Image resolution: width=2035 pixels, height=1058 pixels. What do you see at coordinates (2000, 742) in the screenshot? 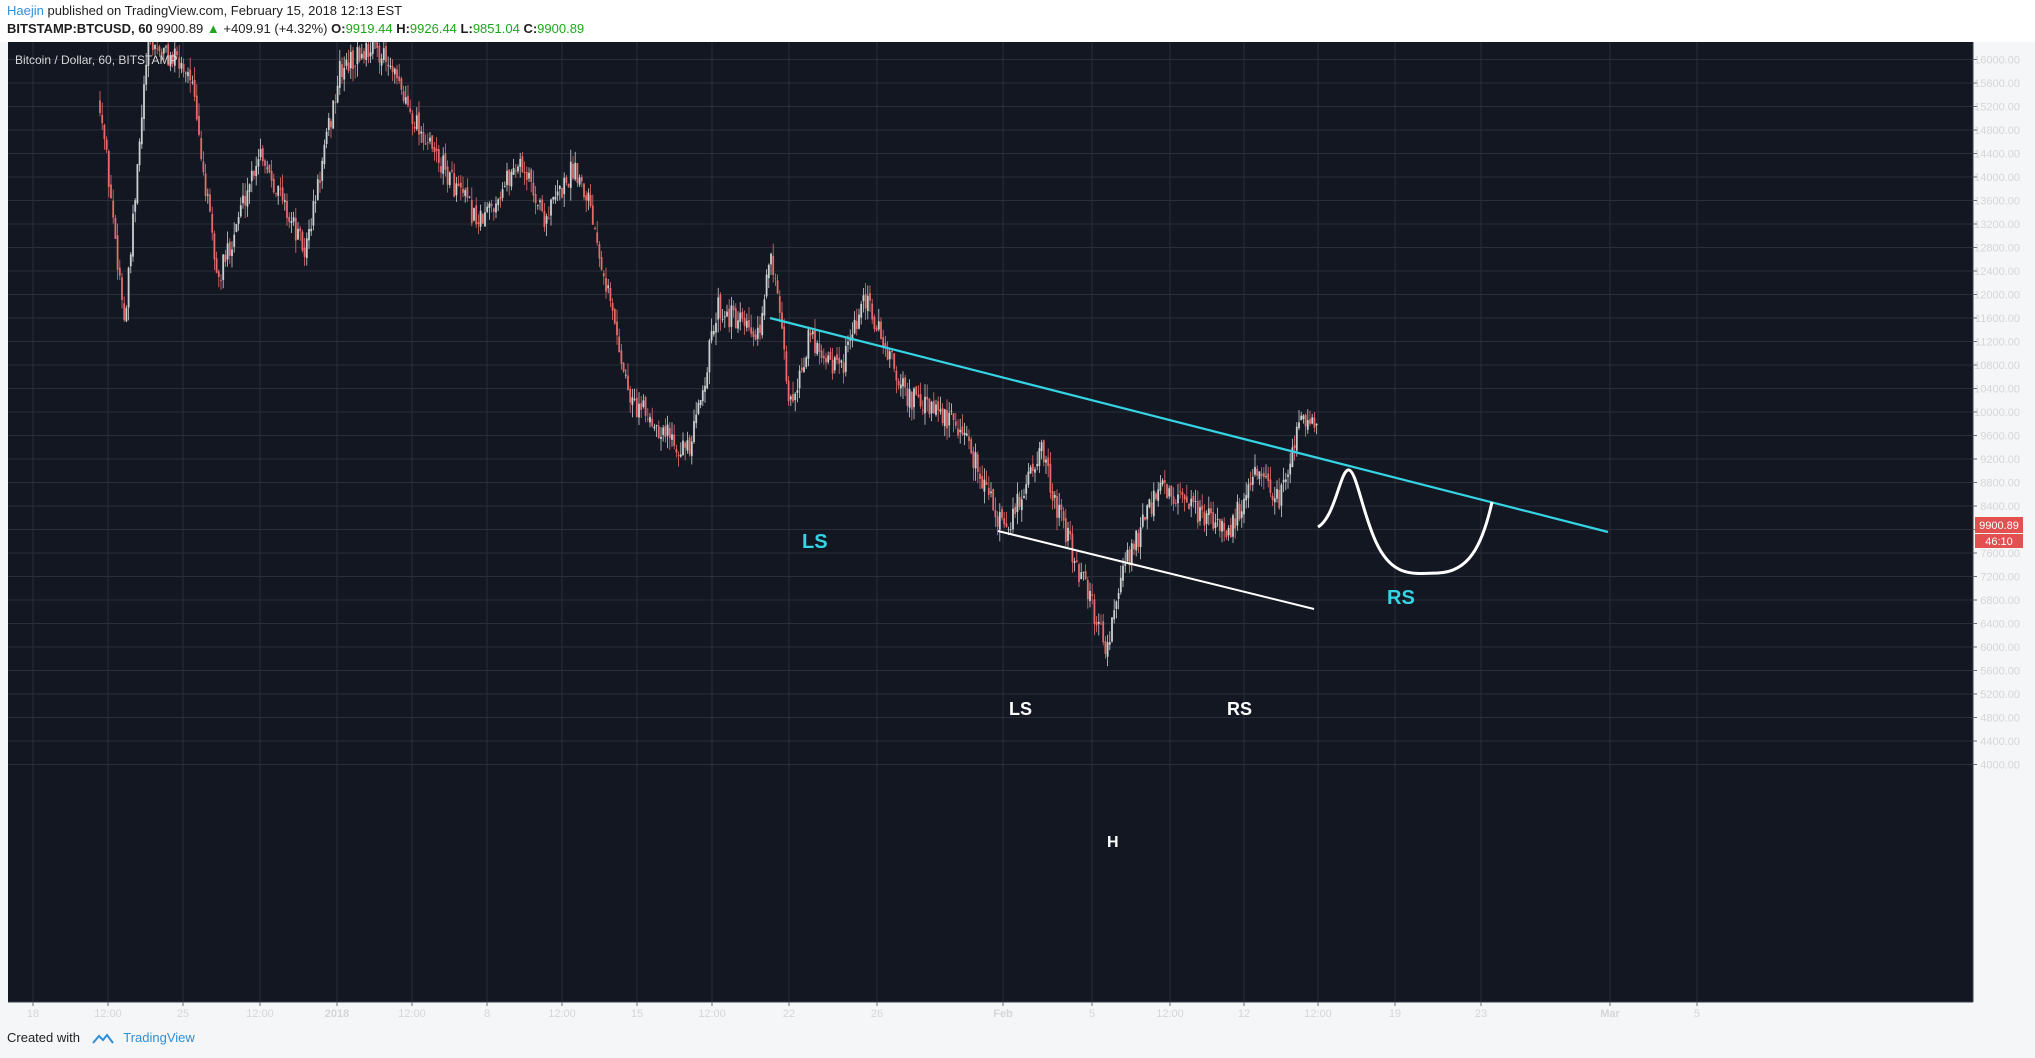
I see `y-tick-label: 4400.00` at bounding box center [2000, 742].